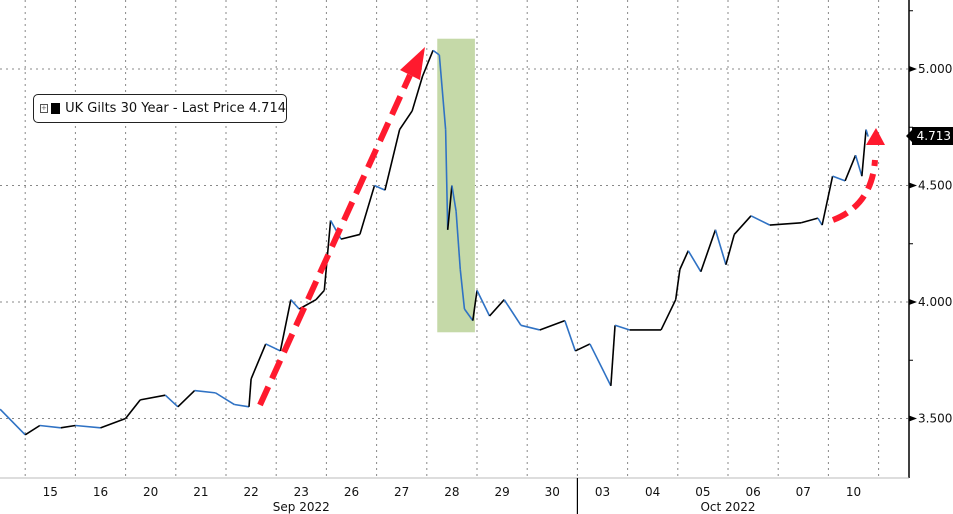 The image size is (953, 514). I want to click on x-tick-label: 04, so click(652, 492).